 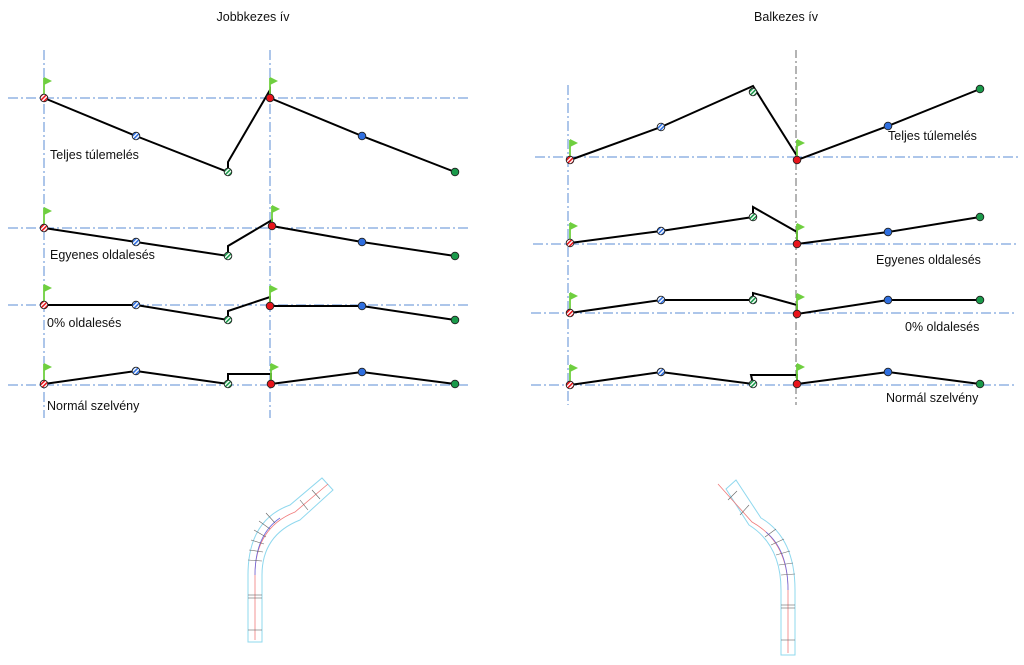 I want to click on right-row4-label: Normál szelvény, so click(x=932, y=398).